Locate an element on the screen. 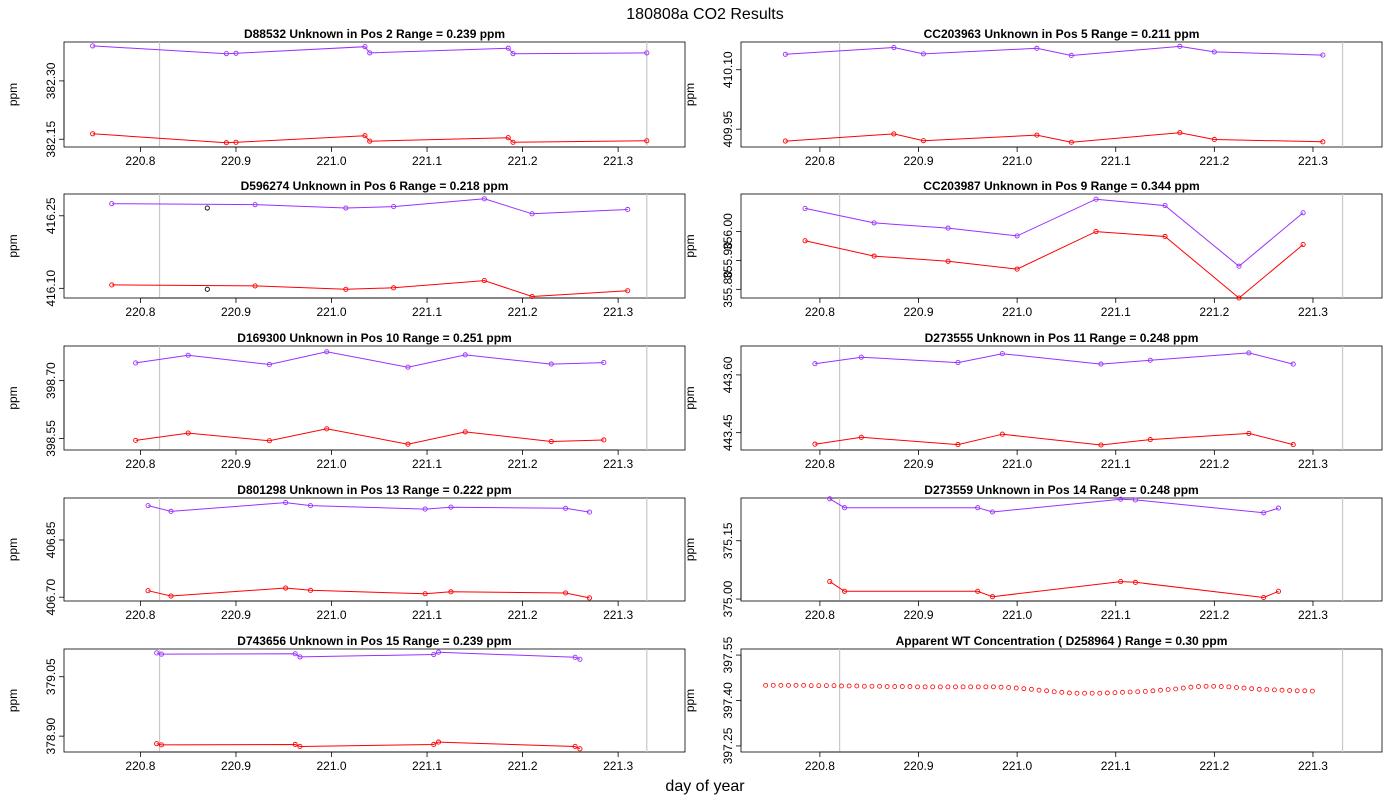  y-tick-label: 397.40 is located at coordinates (728, 700).